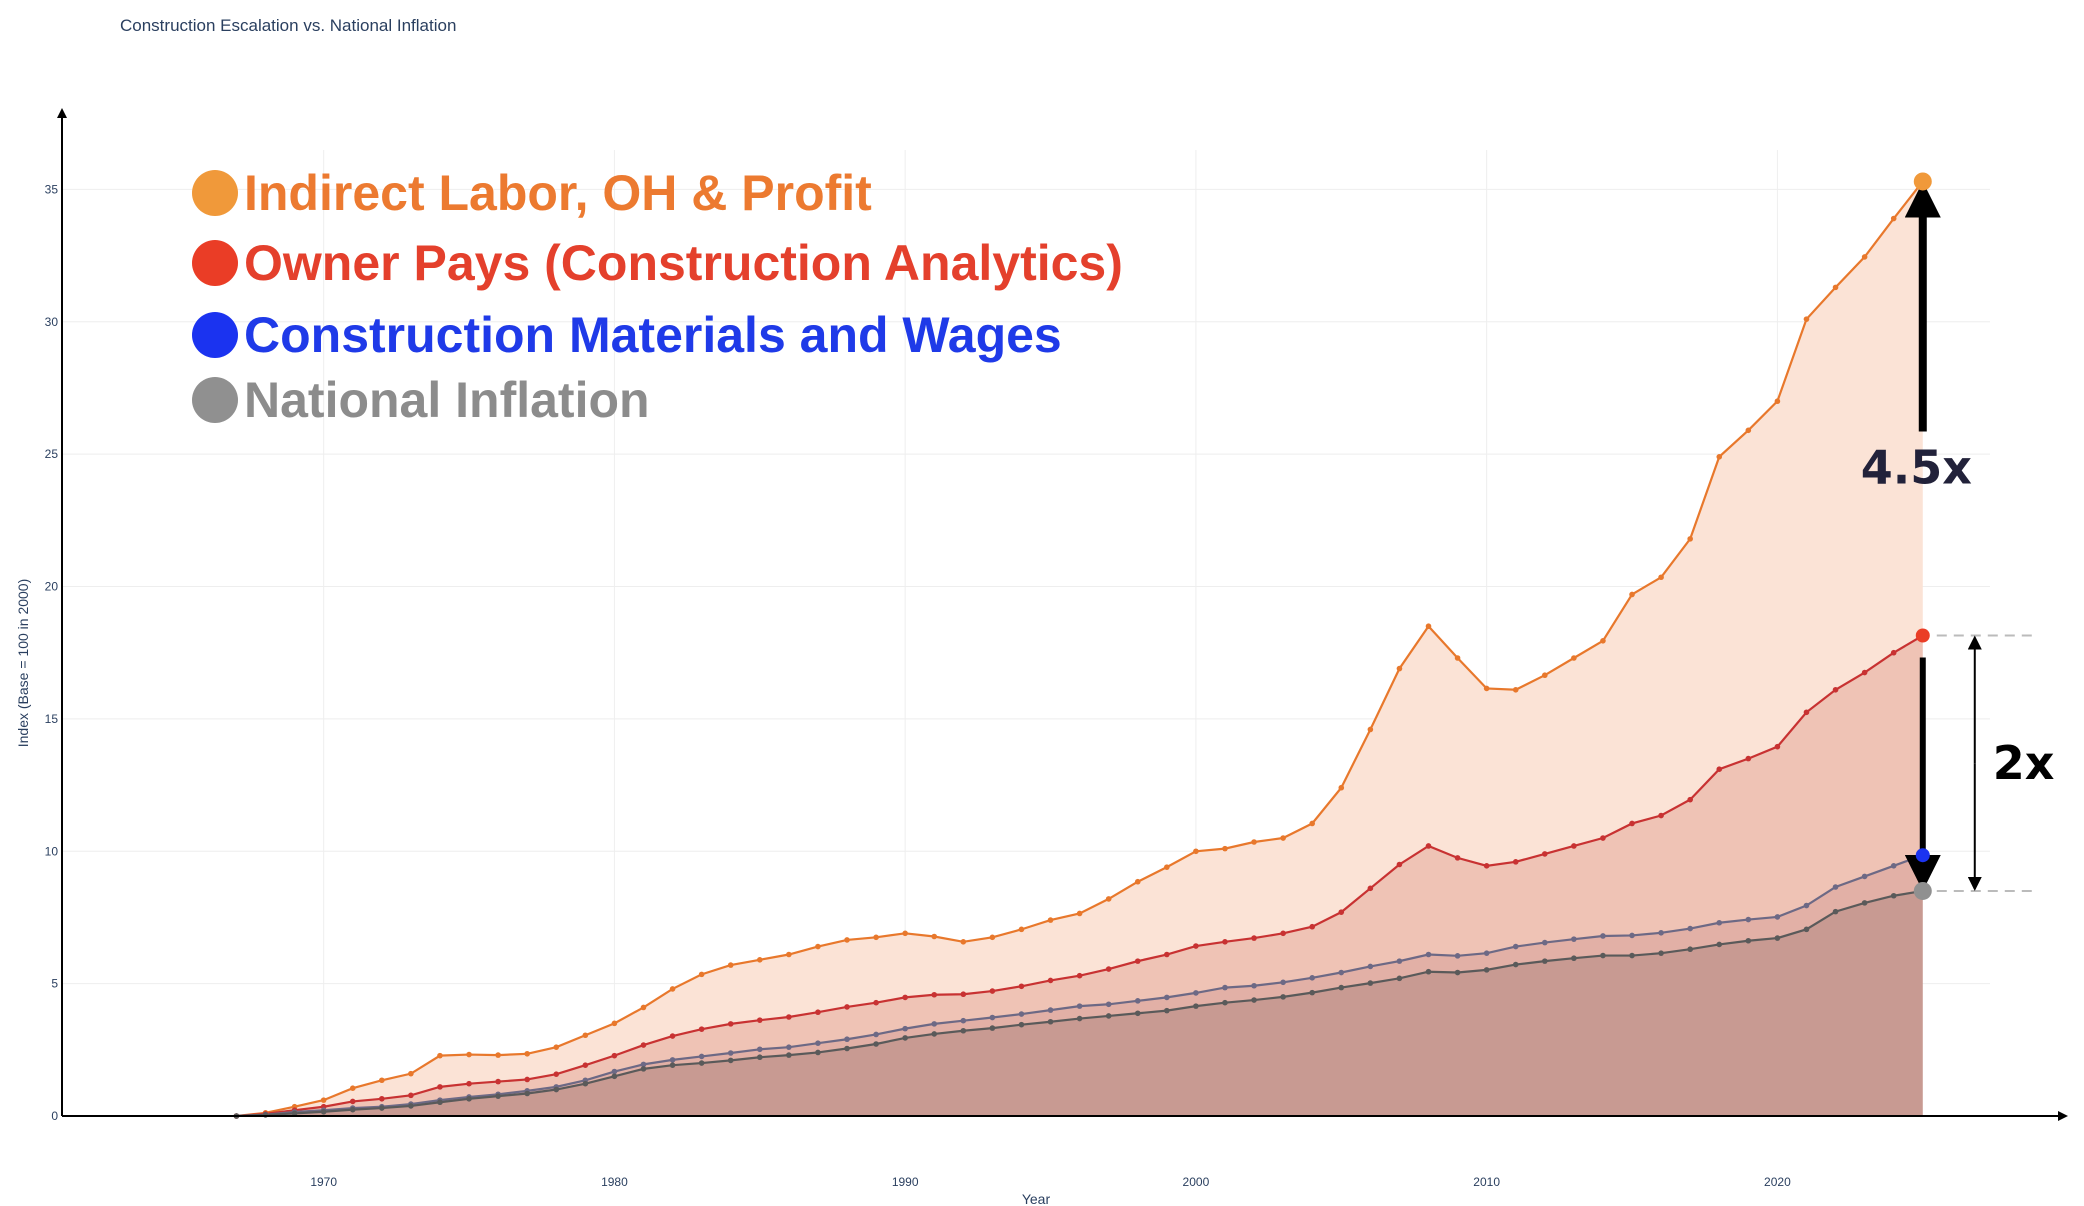  What do you see at coordinates (2024, 763) in the screenshot?
I see `annotation-2x: 2x` at bounding box center [2024, 763].